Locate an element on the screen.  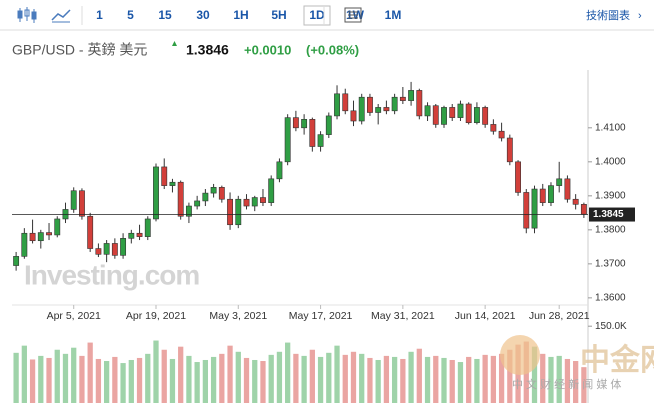
chevron: › is located at coordinates (640, 16).